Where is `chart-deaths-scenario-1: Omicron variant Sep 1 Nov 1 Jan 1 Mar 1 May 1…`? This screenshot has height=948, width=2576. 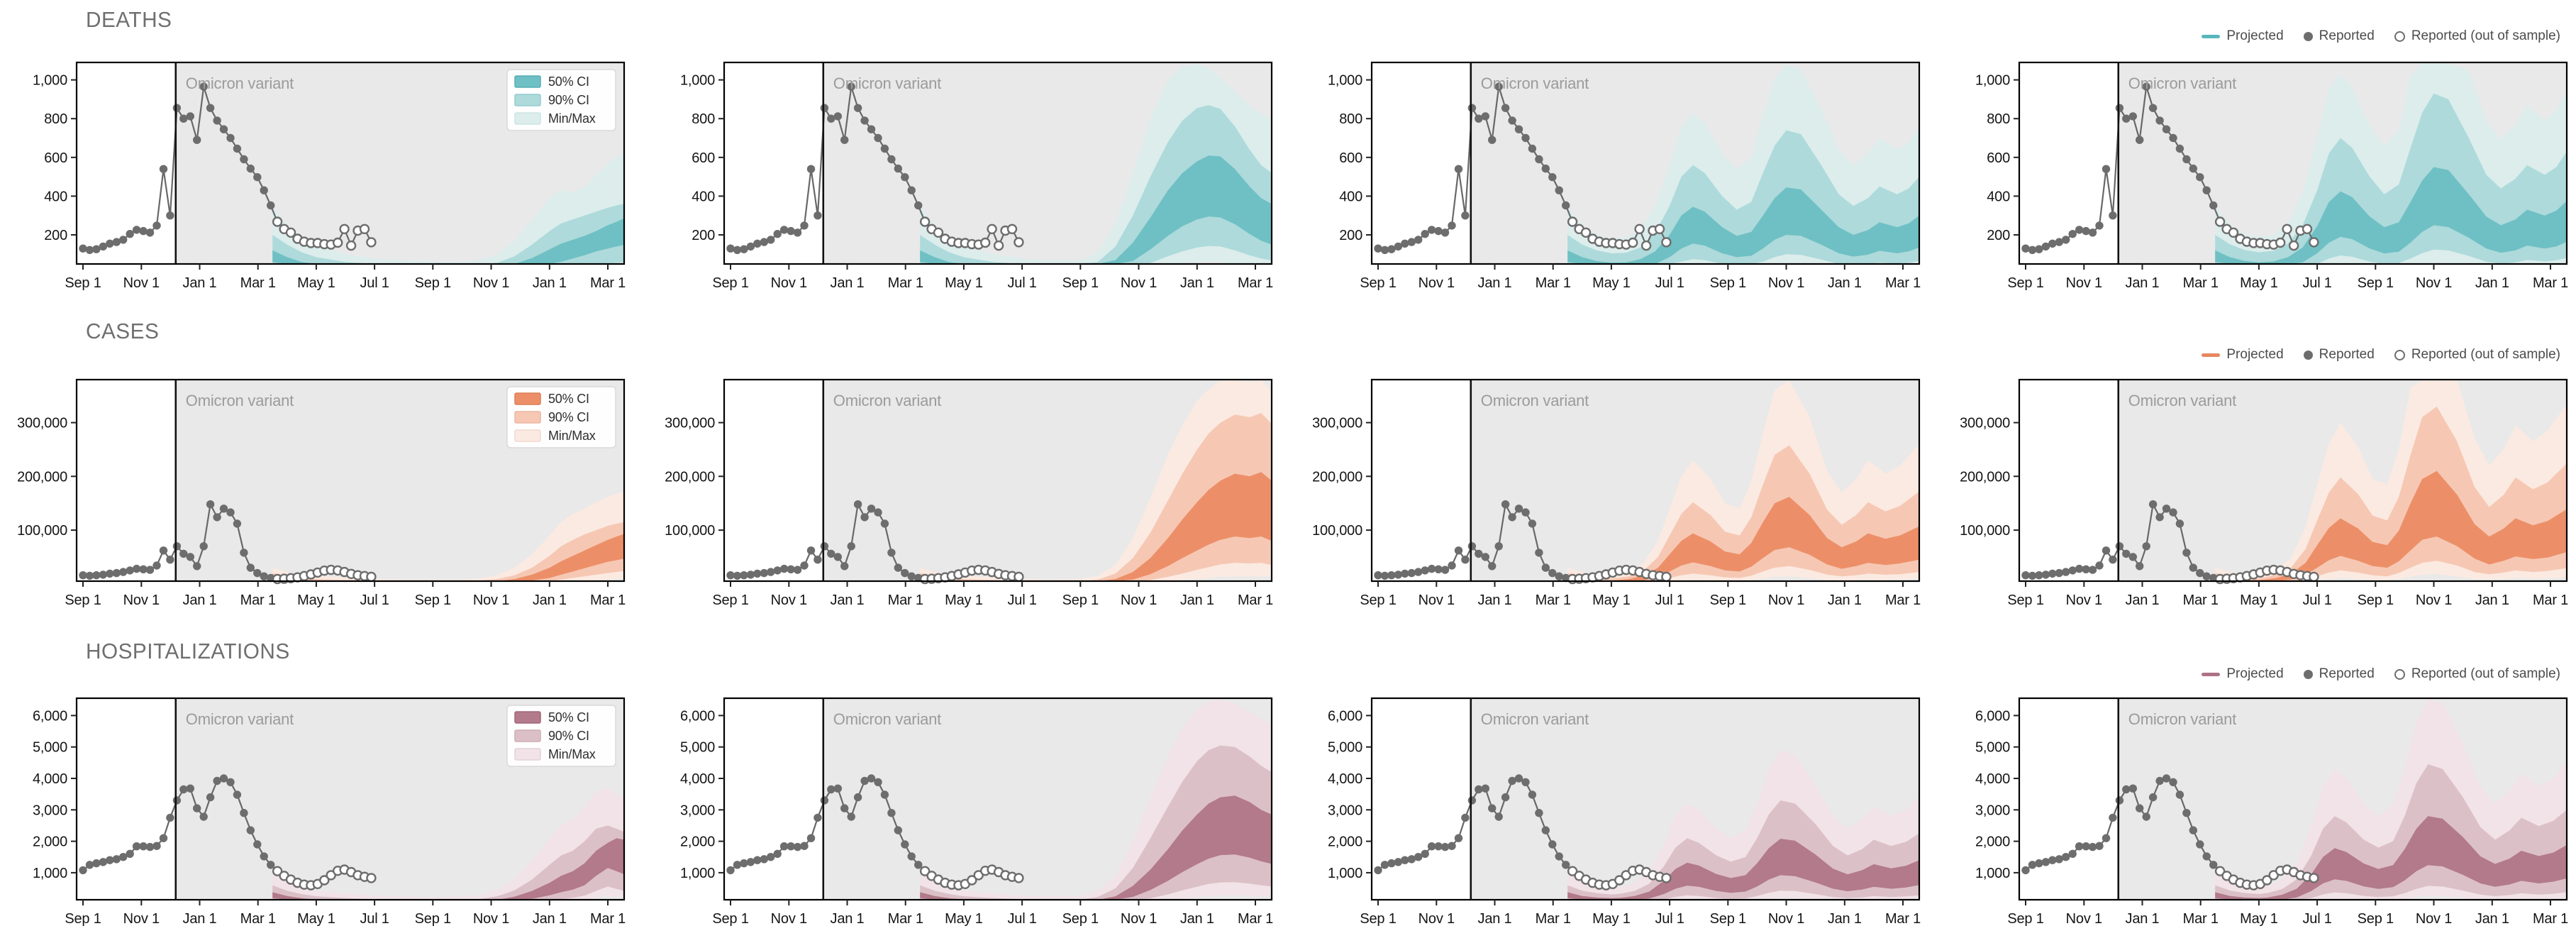 chart-deaths-scenario-1: Omicron variant Sep 1 Nov 1 Jan 1 Mar 1 May 1… is located at coordinates (329, 176).